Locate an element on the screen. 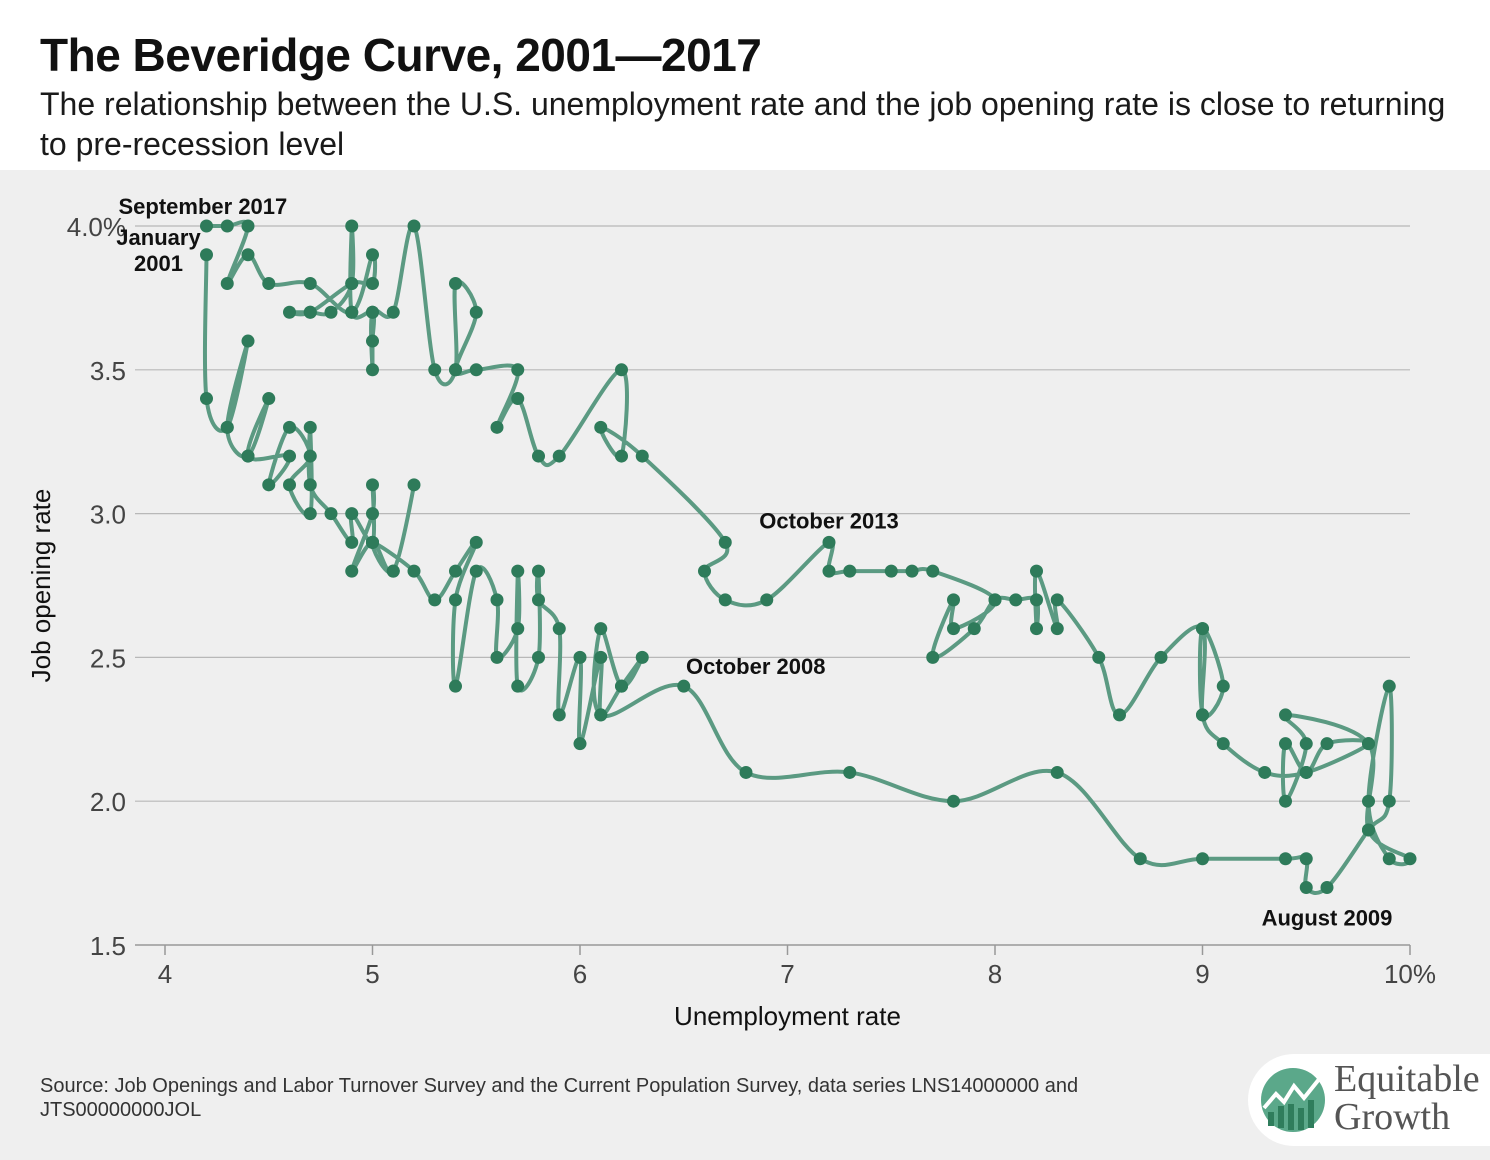  annotation-label: September 2017 is located at coordinates (203, 206).